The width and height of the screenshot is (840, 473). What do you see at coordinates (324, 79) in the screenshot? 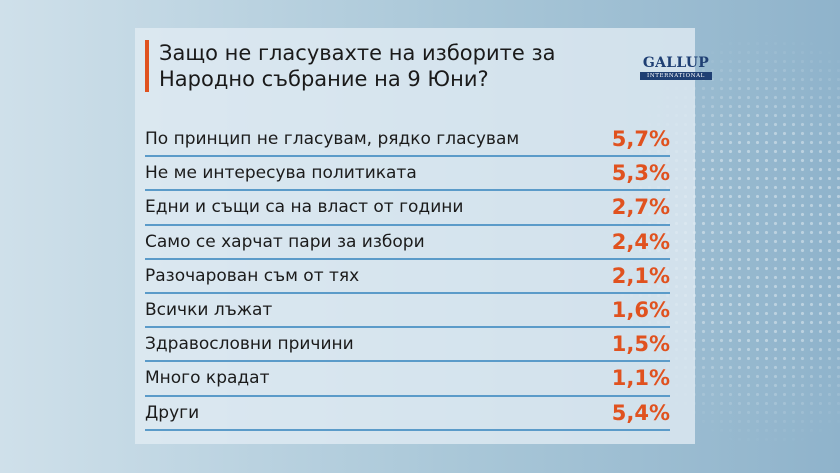
I see `title-line-2: Народно събрание на 9 Юни?` at bounding box center [324, 79].